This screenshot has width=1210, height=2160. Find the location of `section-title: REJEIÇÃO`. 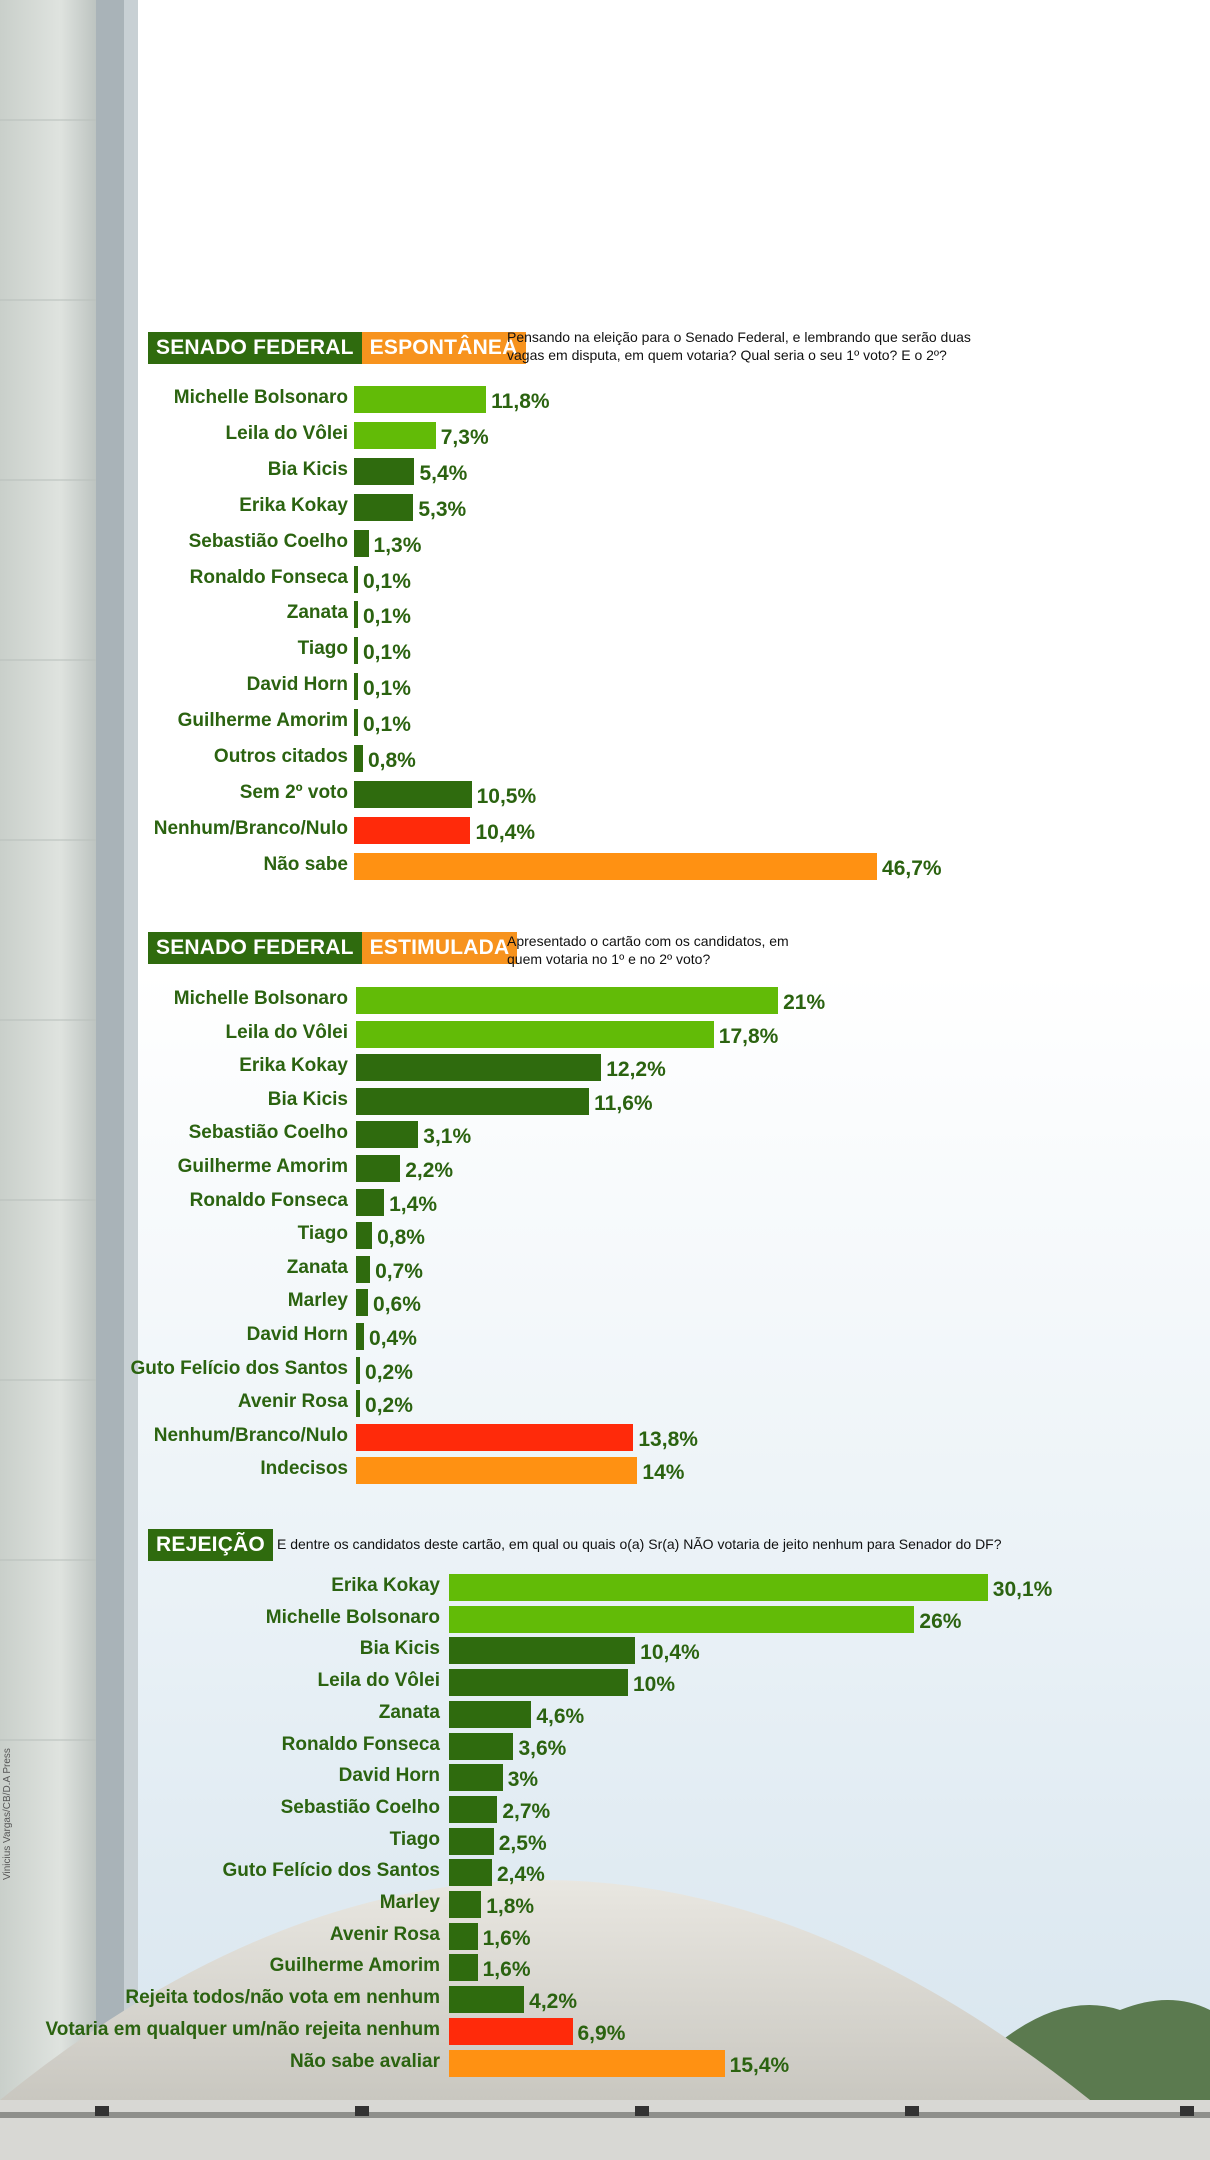

section-title: REJEIÇÃO is located at coordinates (210, 1545).